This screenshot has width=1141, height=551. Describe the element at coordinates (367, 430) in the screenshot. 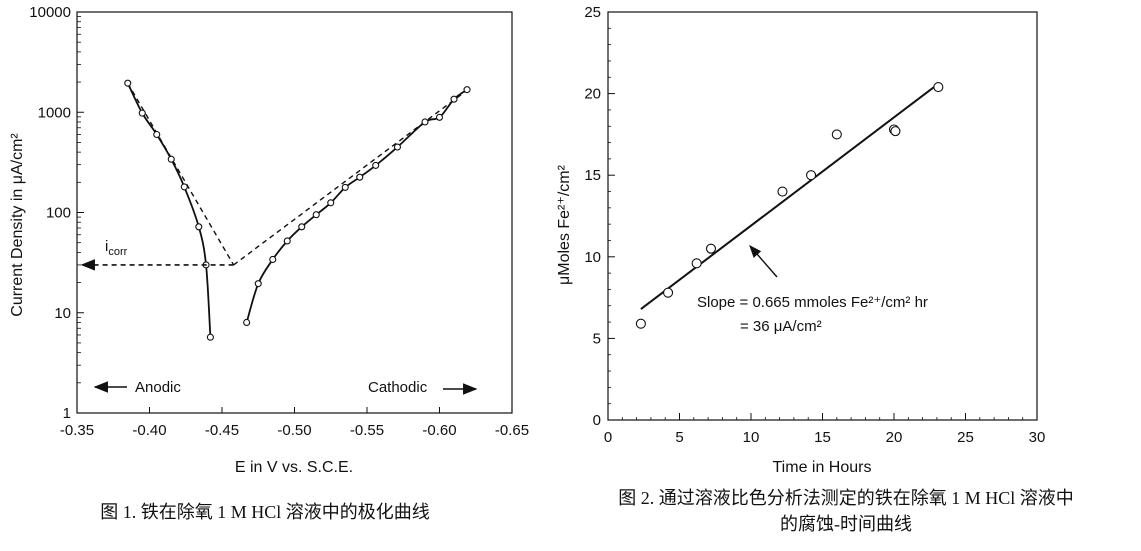

I see `x-tick-label: -0.55` at that location.